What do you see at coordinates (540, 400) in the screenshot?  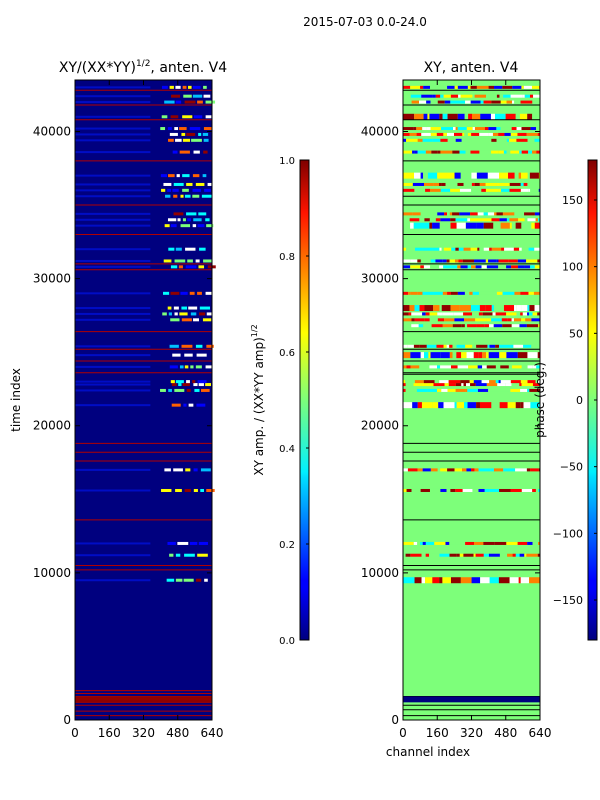 I see `phase-colorbar-label: phase (deg.)` at bounding box center [540, 400].